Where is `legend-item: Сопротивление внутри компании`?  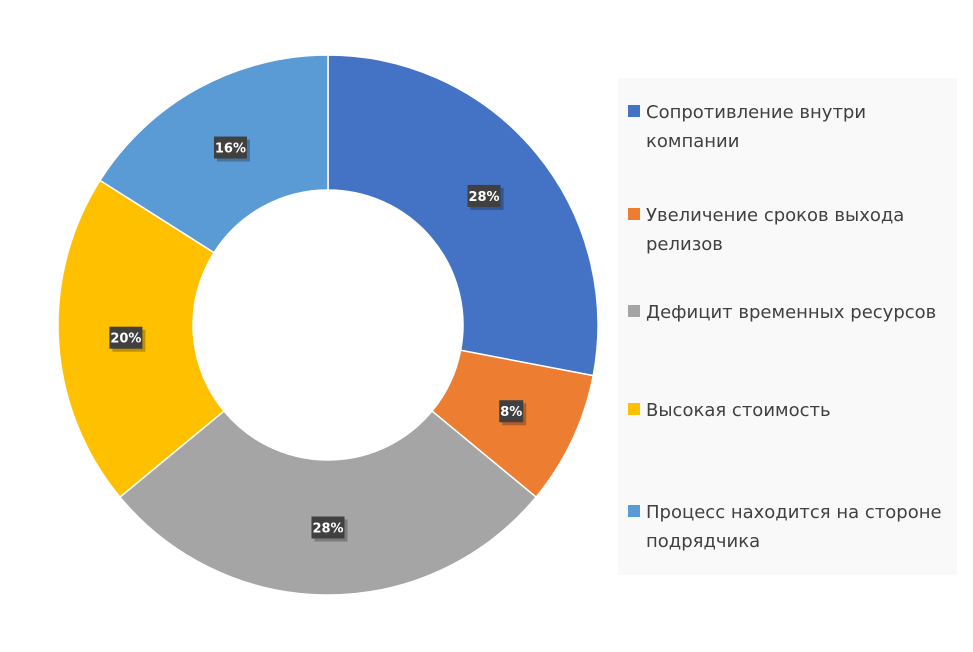 legend-item: Сопротивление внутри компании is located at coordinates (790, 127).